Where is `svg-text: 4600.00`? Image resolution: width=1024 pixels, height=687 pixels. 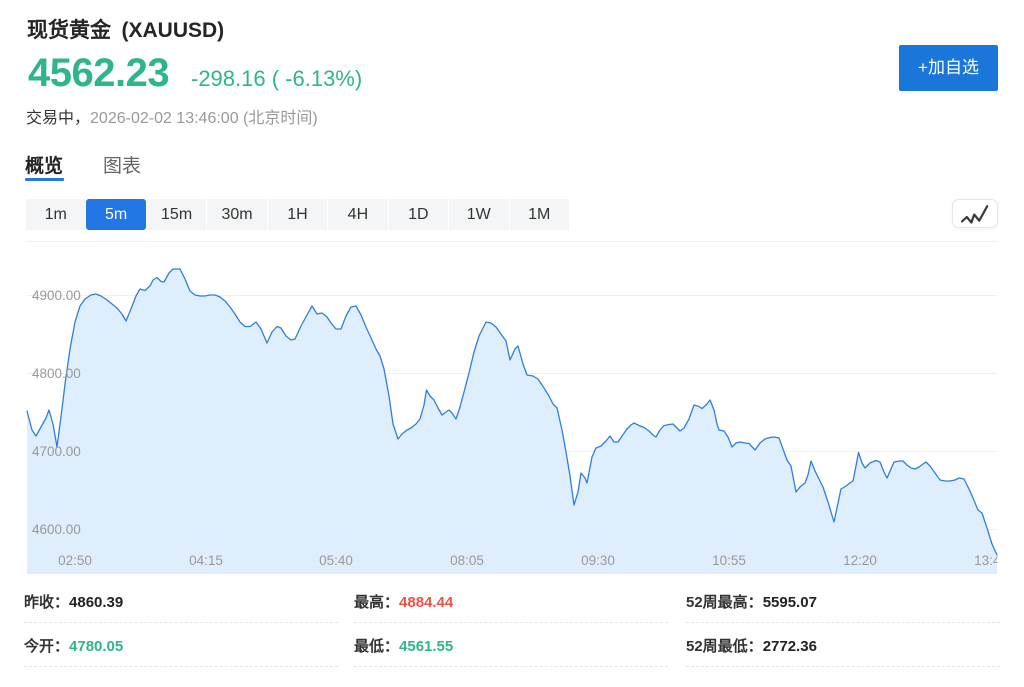 svg-text: 4600.00 is located at coordinates (56, 529).